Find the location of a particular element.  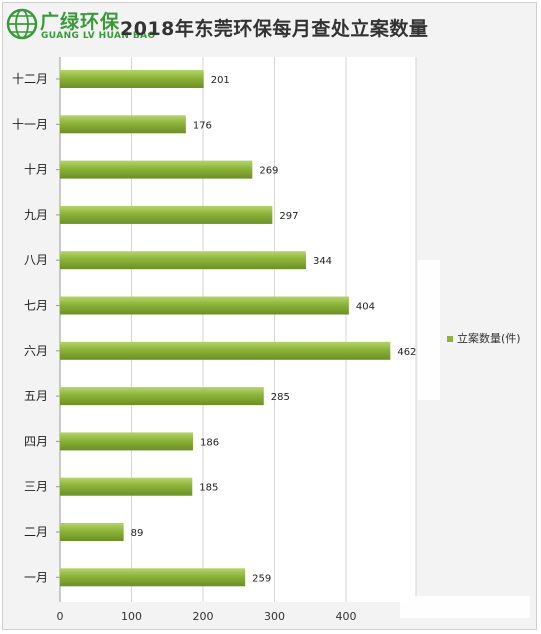

category-label: 十一月 is located at coordinates (30, 124).